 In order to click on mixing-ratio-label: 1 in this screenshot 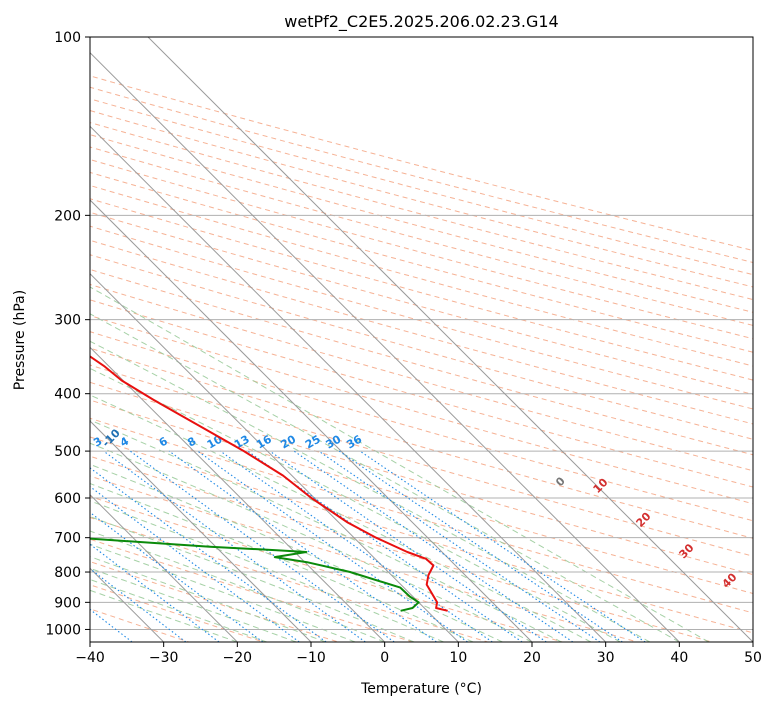, I will do `click(5, 442)`.